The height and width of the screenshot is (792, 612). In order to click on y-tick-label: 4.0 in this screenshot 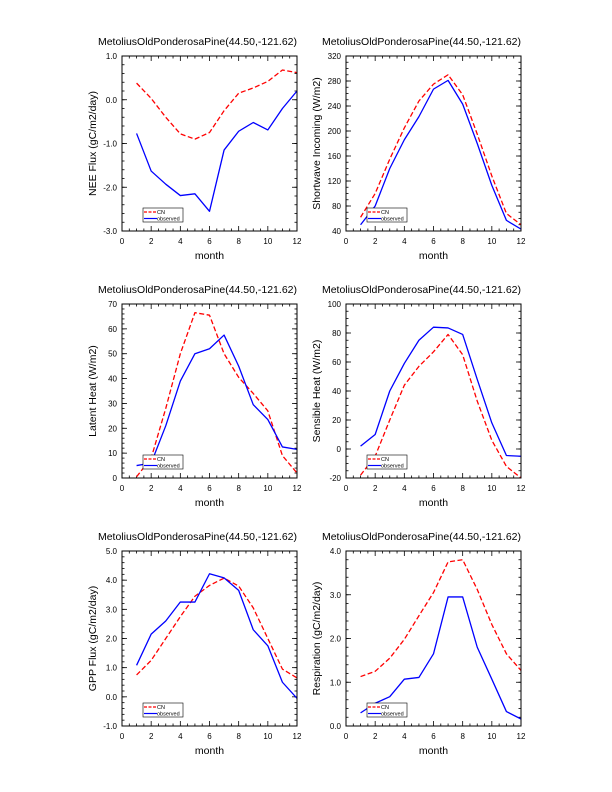, I will do `click(336, 551)`.